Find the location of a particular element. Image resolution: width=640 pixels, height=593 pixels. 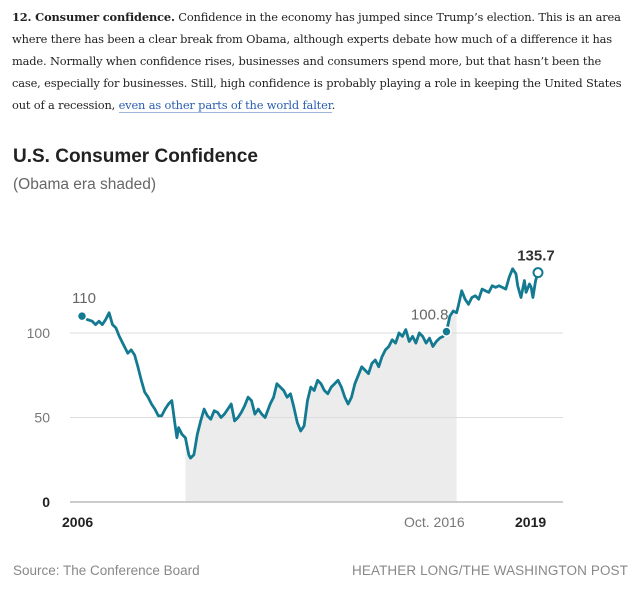

source-note: Source: The Conference Board is located at coordinates (106, 570).